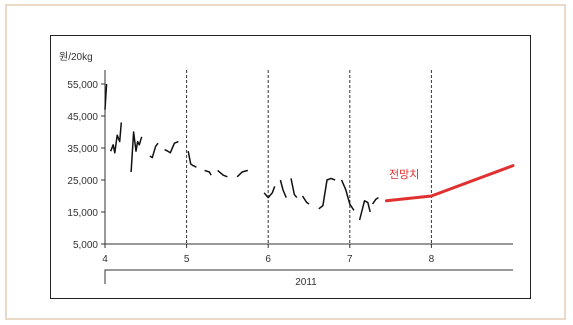 The height and width of the screenshot is (325, 573). I want to click on y-tick-label: 25,000, so click(82, 181).